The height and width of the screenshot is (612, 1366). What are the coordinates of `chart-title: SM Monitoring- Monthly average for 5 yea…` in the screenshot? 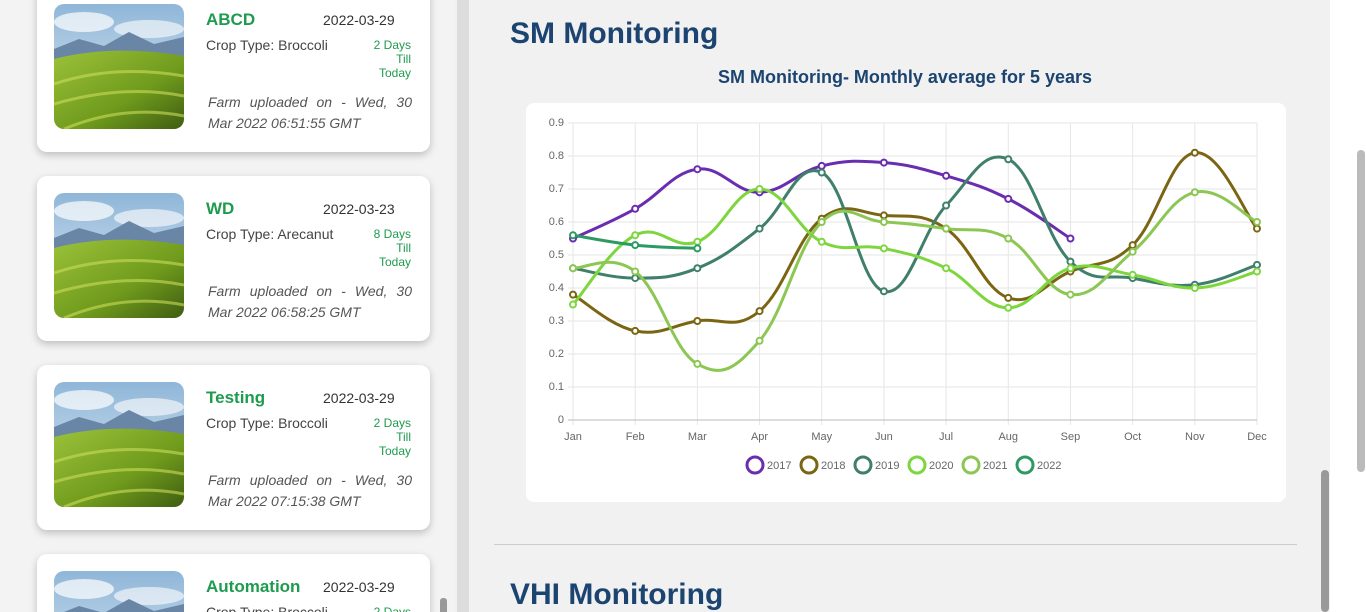 It's located at (905, 77).